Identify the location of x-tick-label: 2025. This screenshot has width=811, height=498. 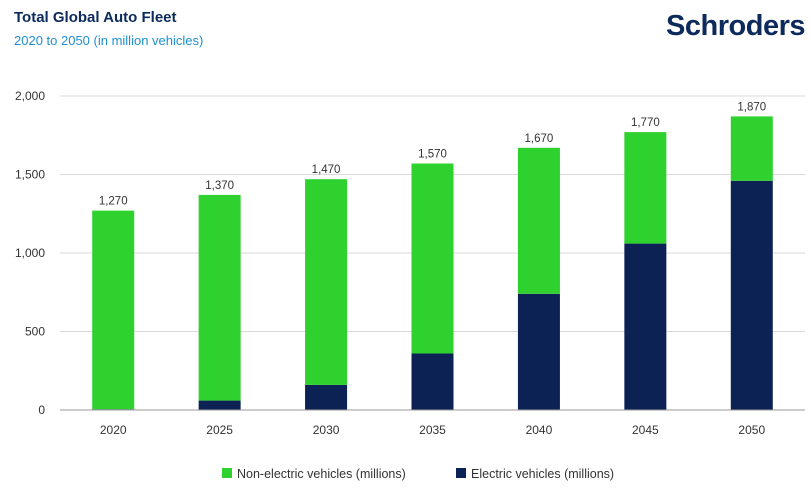
(219, 430).